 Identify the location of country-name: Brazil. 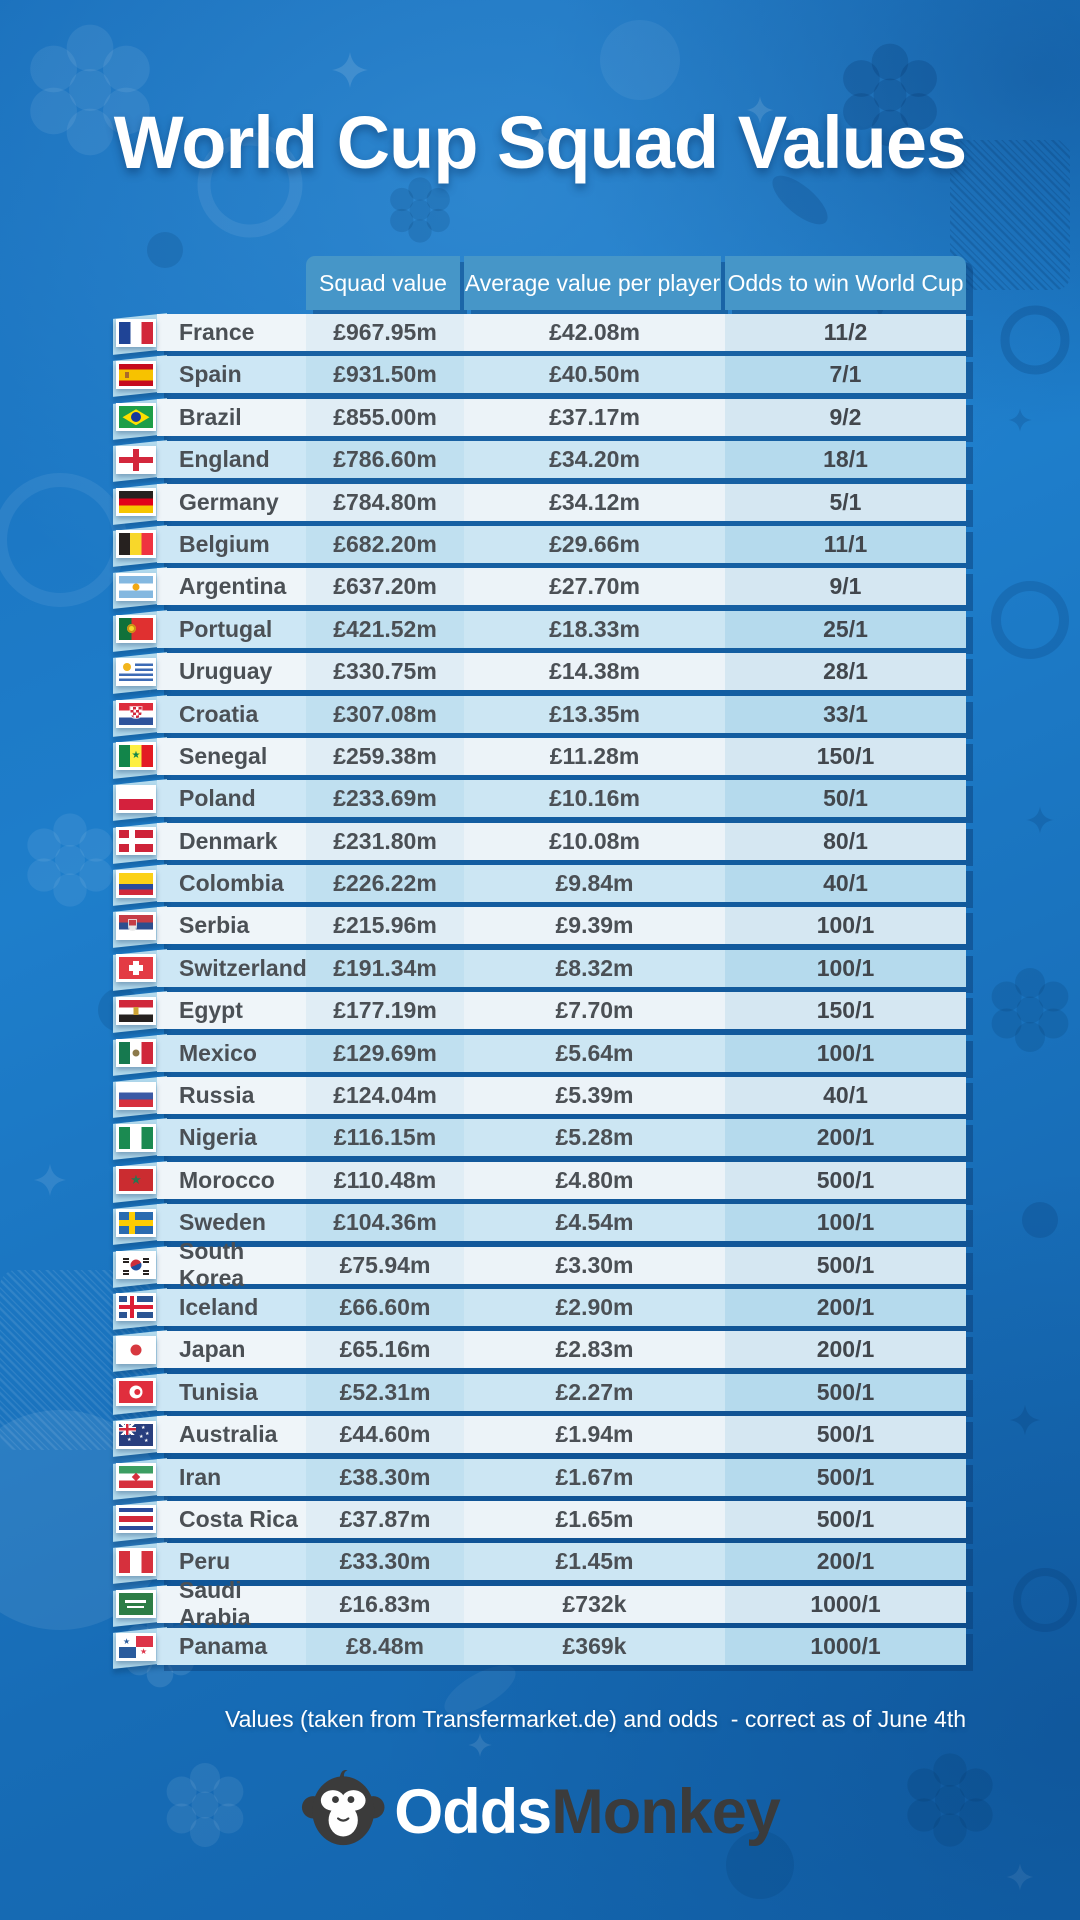
(231, 417).